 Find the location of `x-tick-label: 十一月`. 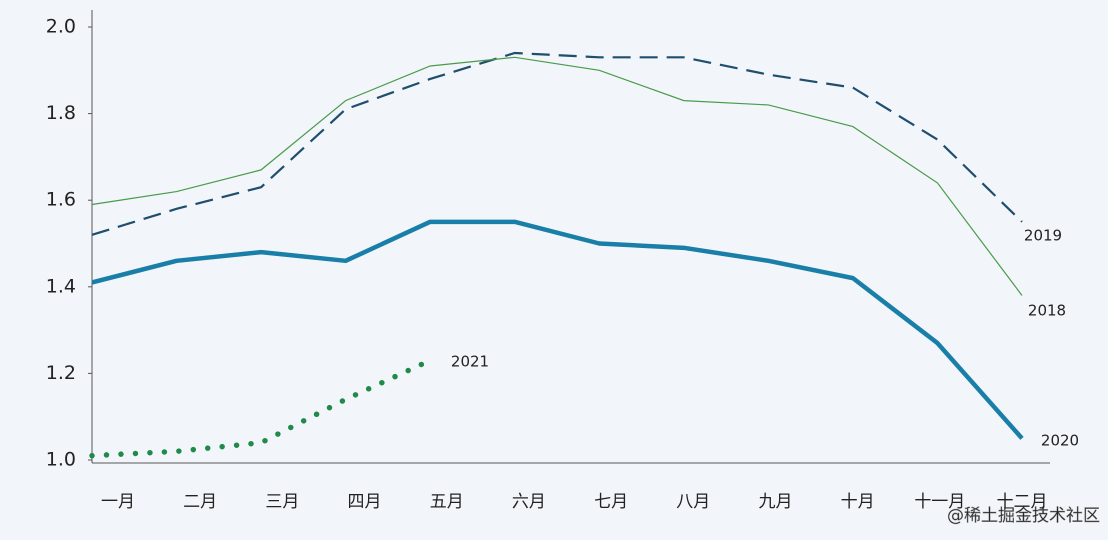

x-tick-label: 十一月 is located at coordinates (939, 502).